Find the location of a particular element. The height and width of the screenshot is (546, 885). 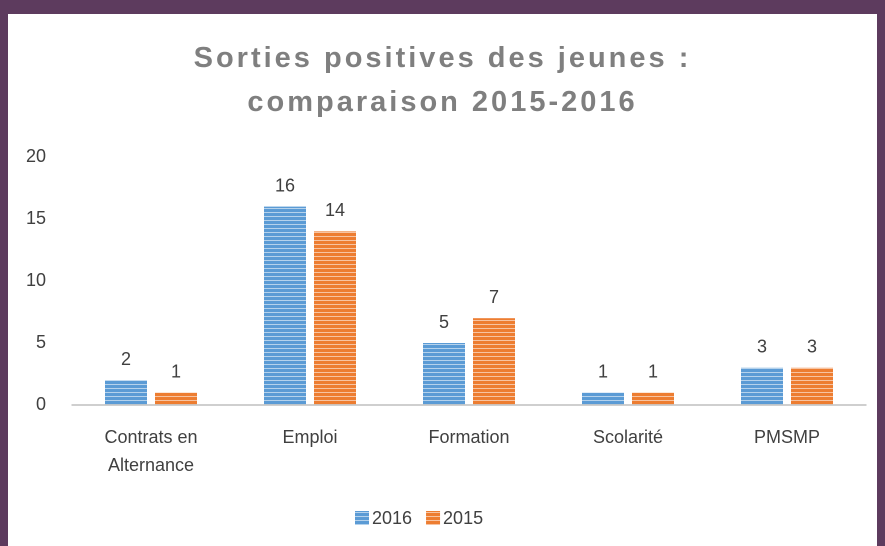

y-tick-label: 20 is located at coordinates (36, 156).